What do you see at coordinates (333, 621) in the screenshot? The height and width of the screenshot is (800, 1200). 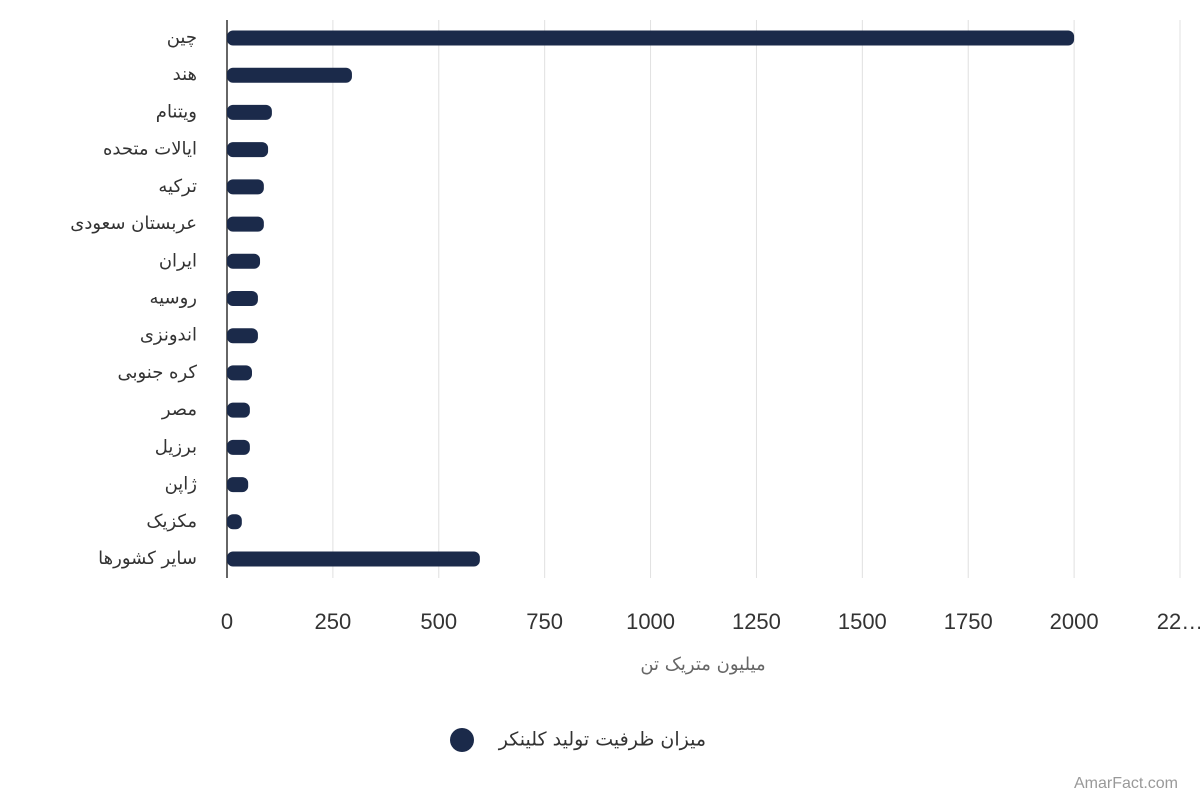 I see `x-tick-label: 250` at bounding box center [333, 621].